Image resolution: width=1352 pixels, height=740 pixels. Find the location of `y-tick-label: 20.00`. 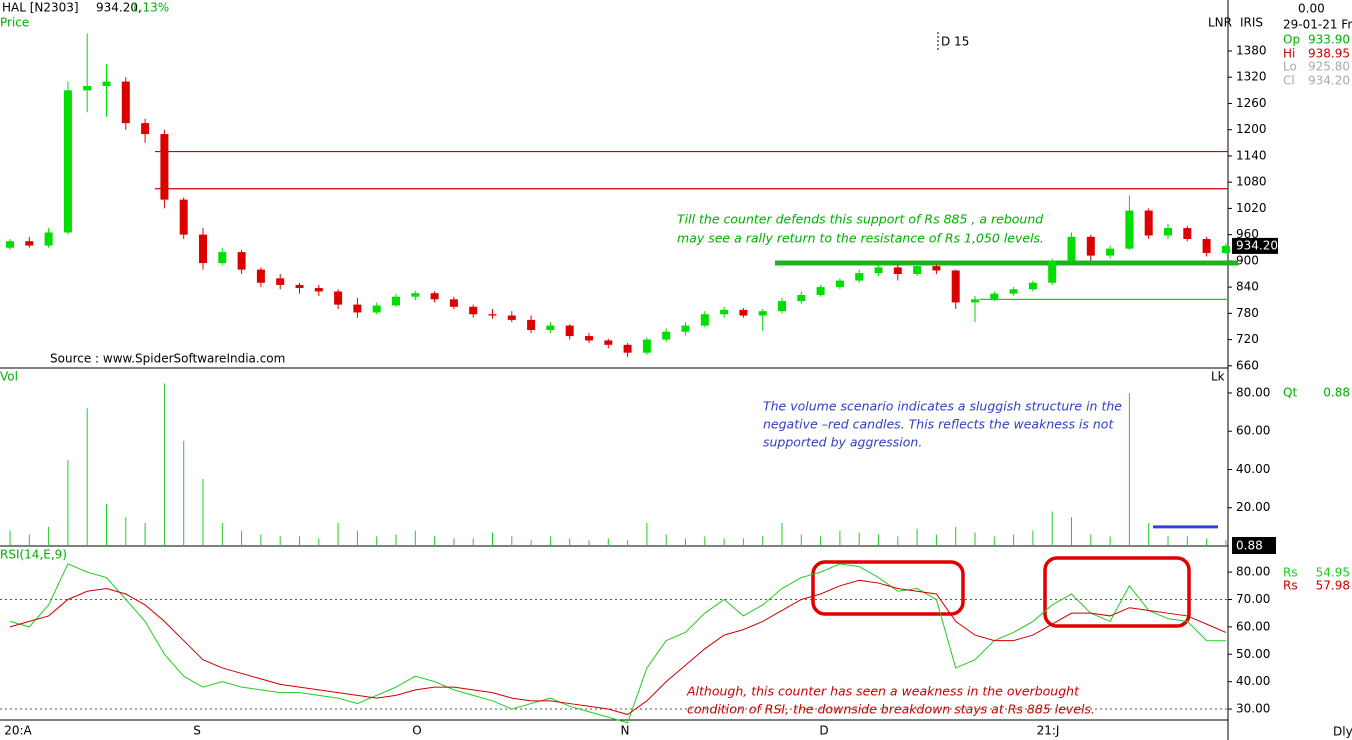

y-tick-label: 20.00 is located at coordinates (1253, 507).